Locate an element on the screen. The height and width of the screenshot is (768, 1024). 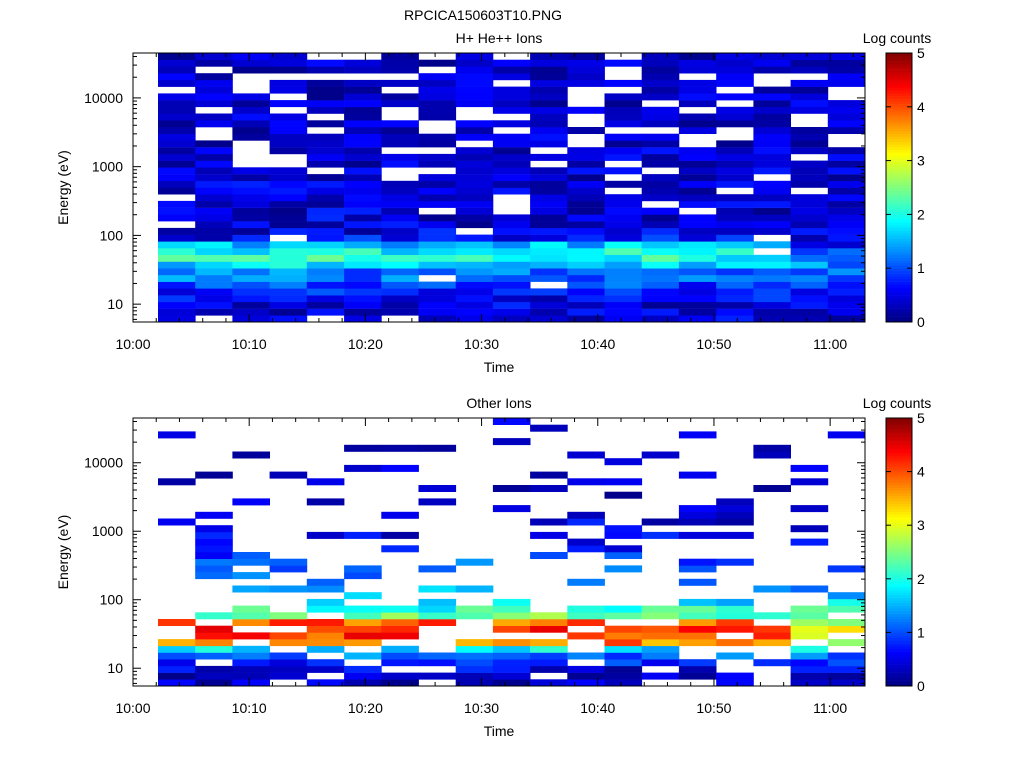
x-tick-label: 10:50 is located at coordinates (713, 344).